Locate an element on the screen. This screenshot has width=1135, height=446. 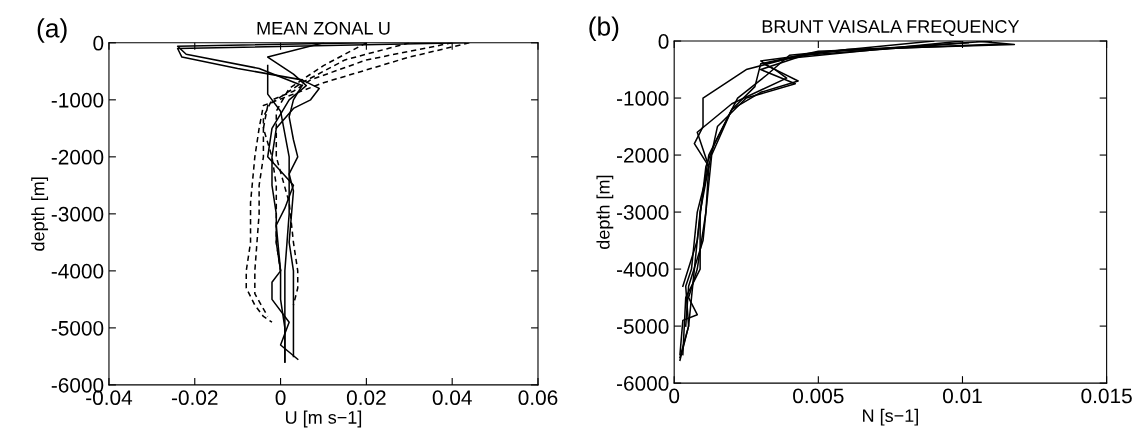
chart-title: BRUNT VAISALA FREQUENCY is located at coordinates (891, 28).